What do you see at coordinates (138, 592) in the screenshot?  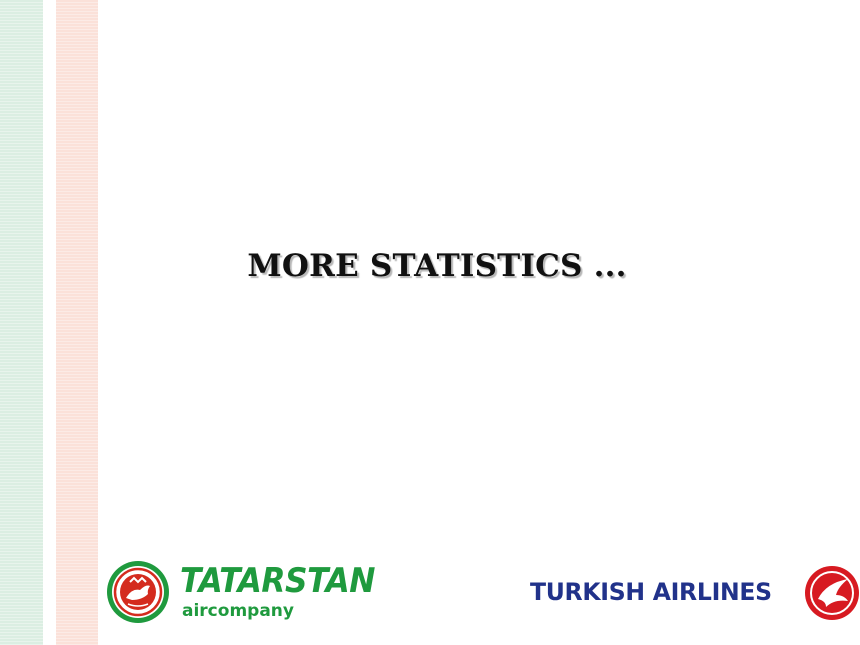 I see `tatarstan-emblem-icon` at bounding box center [138, 592].